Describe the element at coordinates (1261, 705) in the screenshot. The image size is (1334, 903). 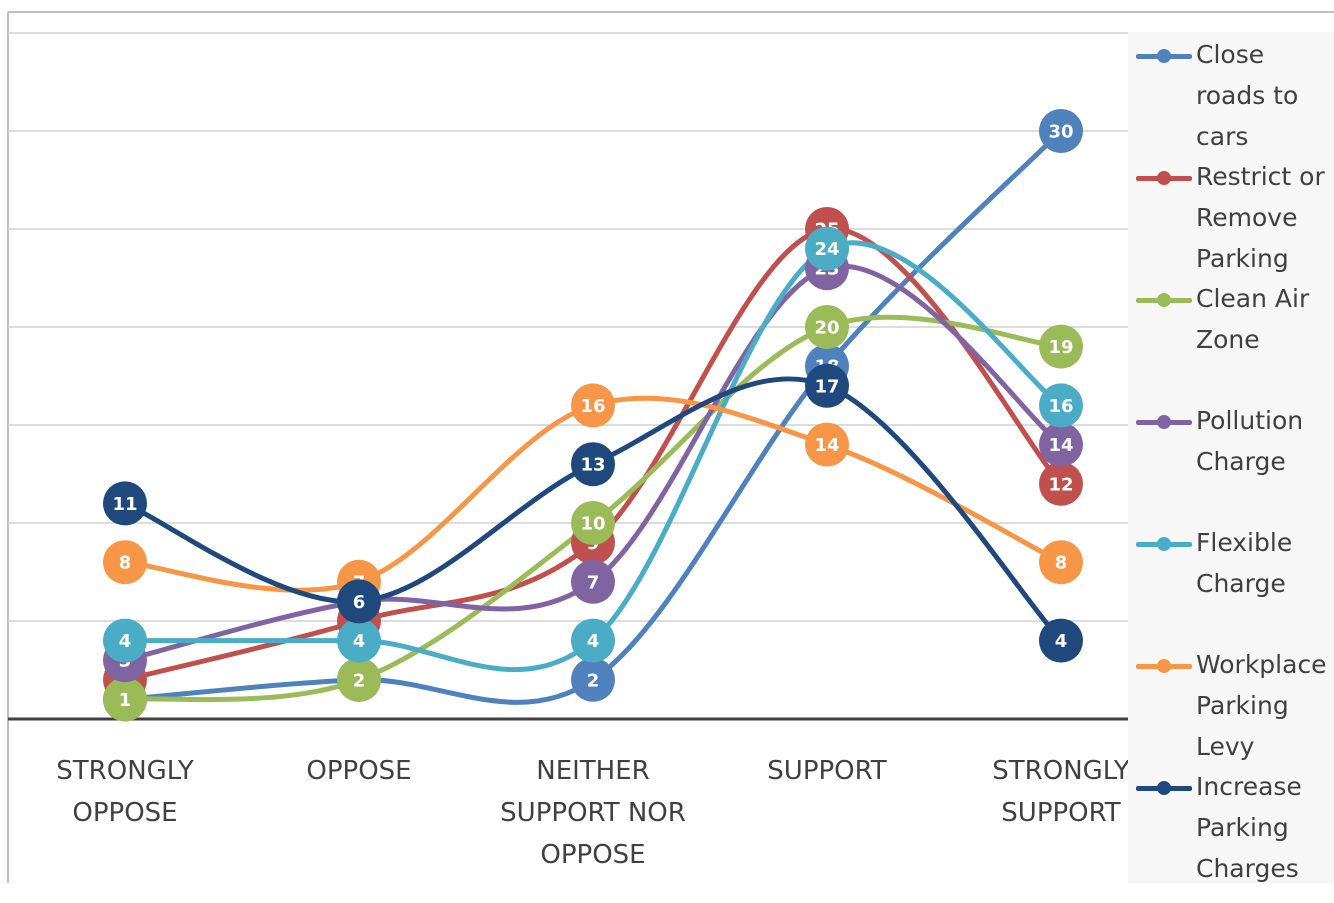
I see `legend-label: Workplace Parking Levy` at that location.